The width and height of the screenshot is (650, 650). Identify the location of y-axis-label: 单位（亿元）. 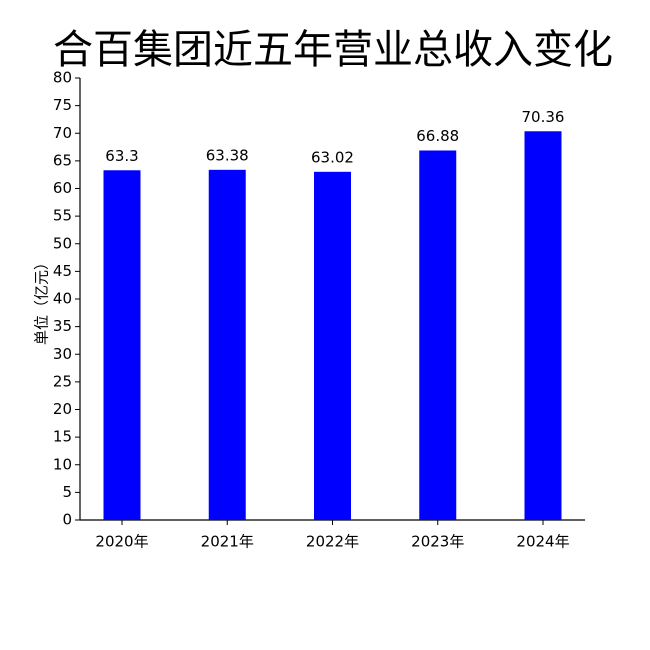
(42, 300).